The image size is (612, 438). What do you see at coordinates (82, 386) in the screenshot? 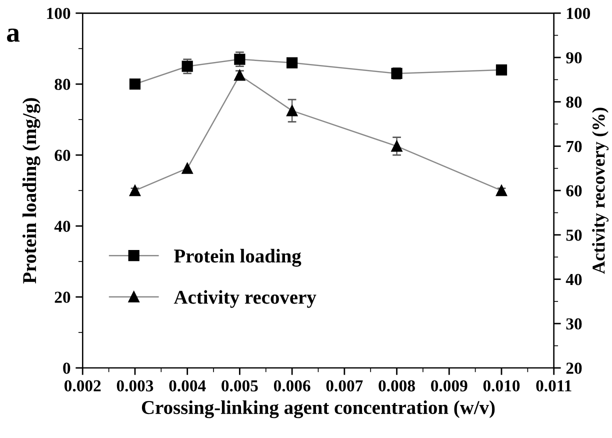
I see `x-tick-label: 0.002` at bounding box center [82, 386].